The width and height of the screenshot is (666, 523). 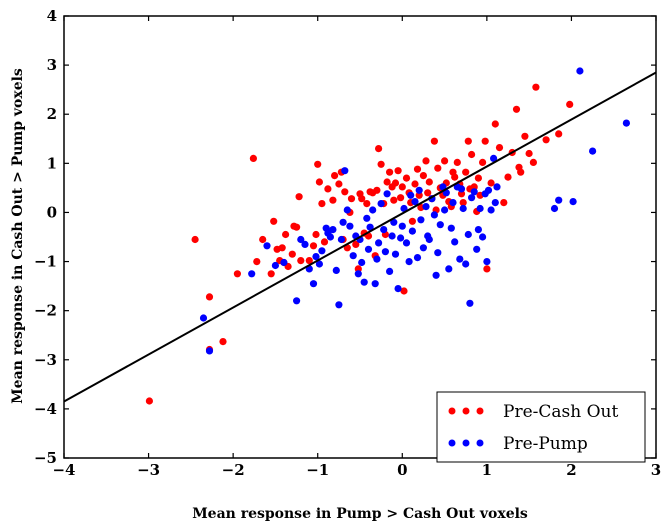 What do you see at coordinates (518, 444) in the screenshot?
I see `legend-entry-pre-pump: Pre-Pump` at bounding box center [518, 444].